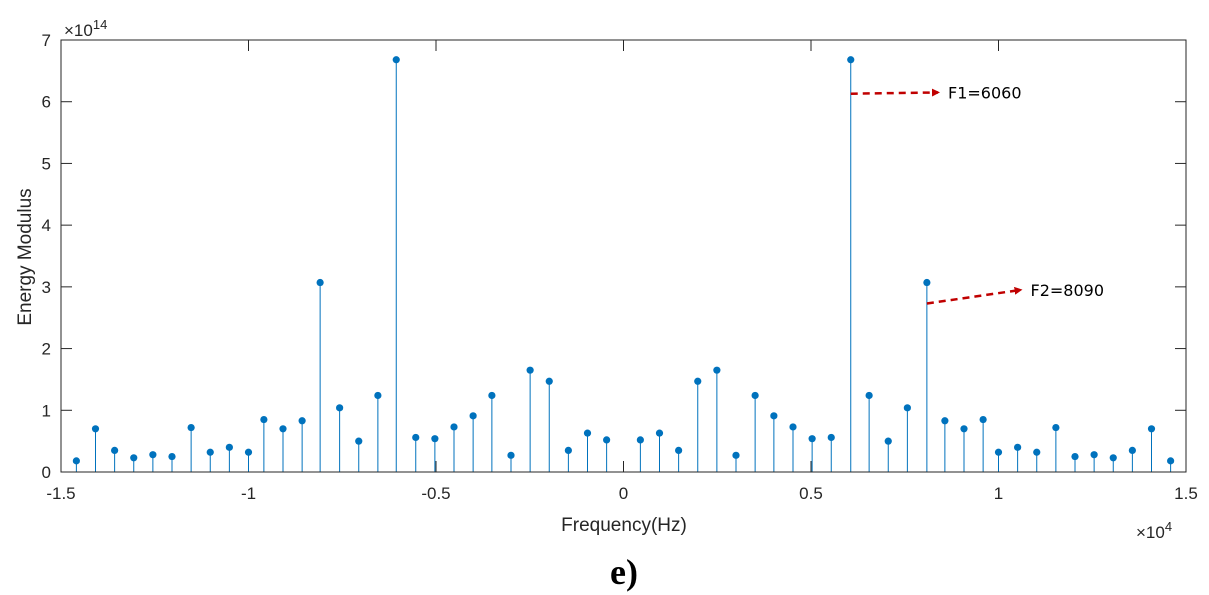 The image size is (1209, 595). What do you see at coordinates (25, 256) in the screenshot?
I see `y-axis-title: Energy Modulus` at bounding box center [25, 256].